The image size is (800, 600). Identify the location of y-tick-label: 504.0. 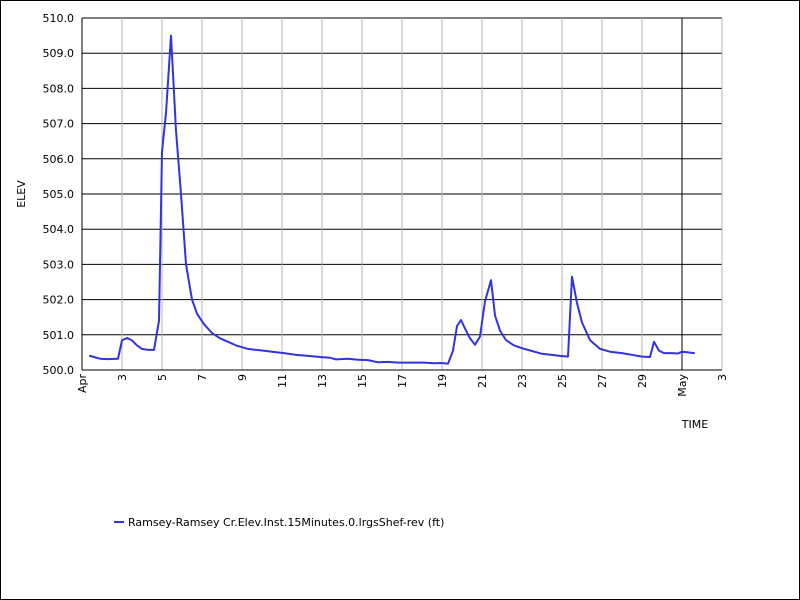
(59, 229).